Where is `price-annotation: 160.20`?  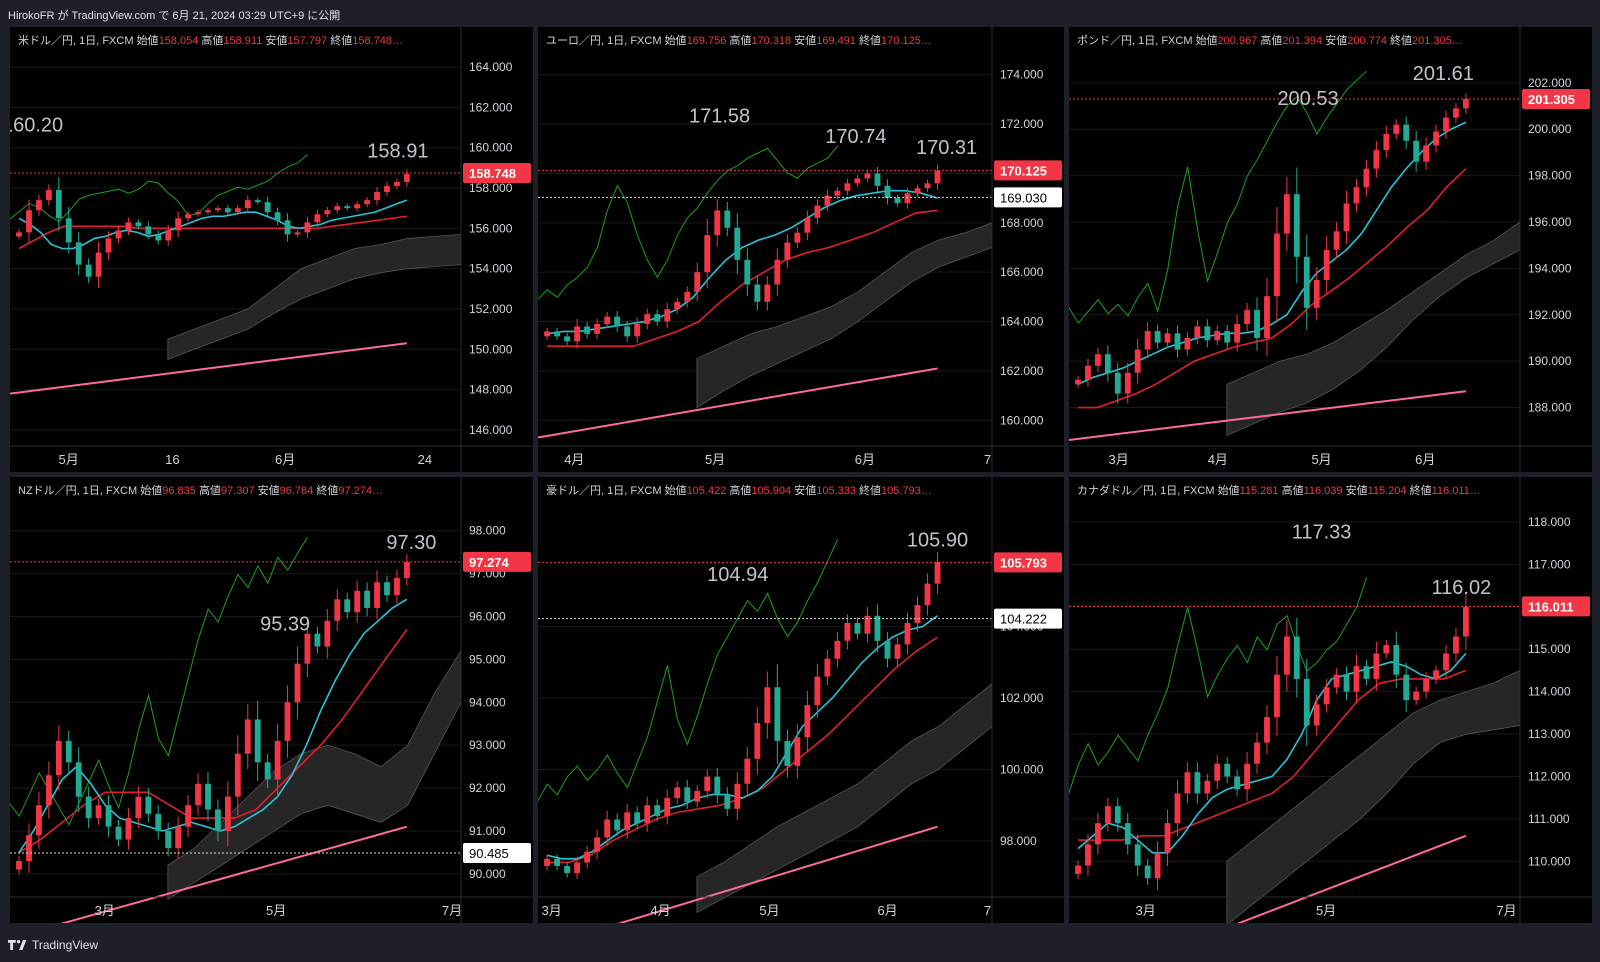 price-annotation: 160.20 is located at coordinates (36, 126).